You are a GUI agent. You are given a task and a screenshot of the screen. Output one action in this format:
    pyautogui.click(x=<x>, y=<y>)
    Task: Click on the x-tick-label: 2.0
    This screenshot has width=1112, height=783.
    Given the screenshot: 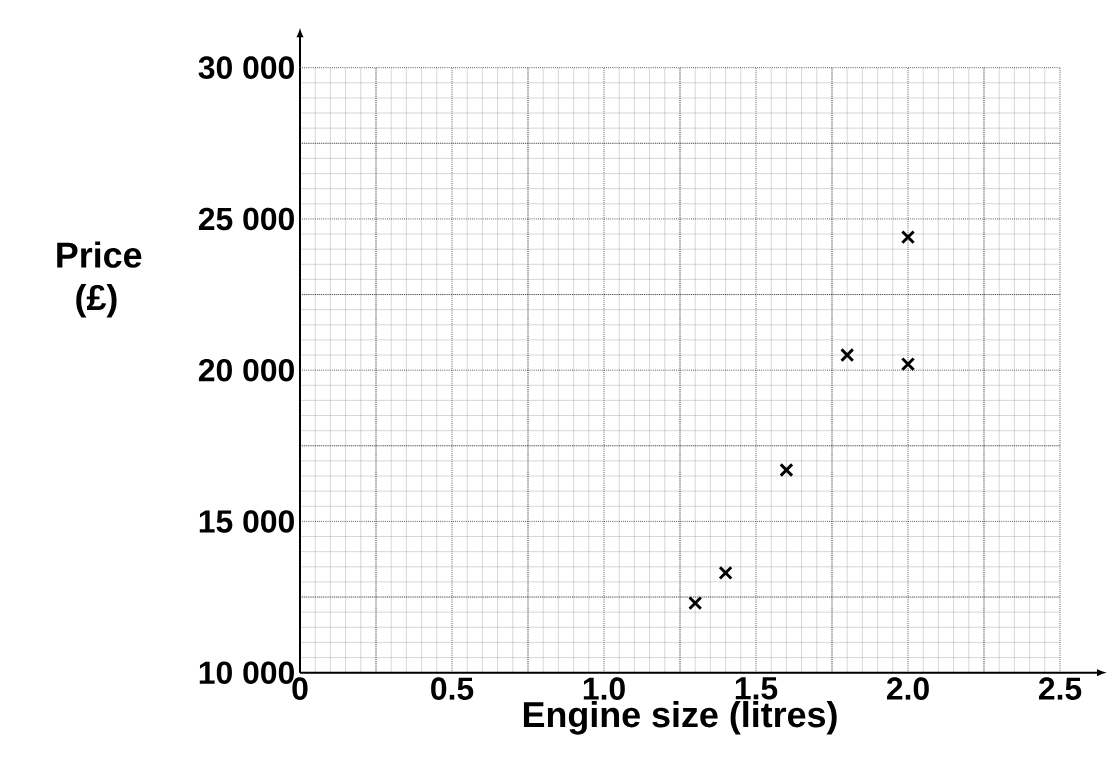 What is the action you would take?
    pyautogui.click(x=907, y=689)
    